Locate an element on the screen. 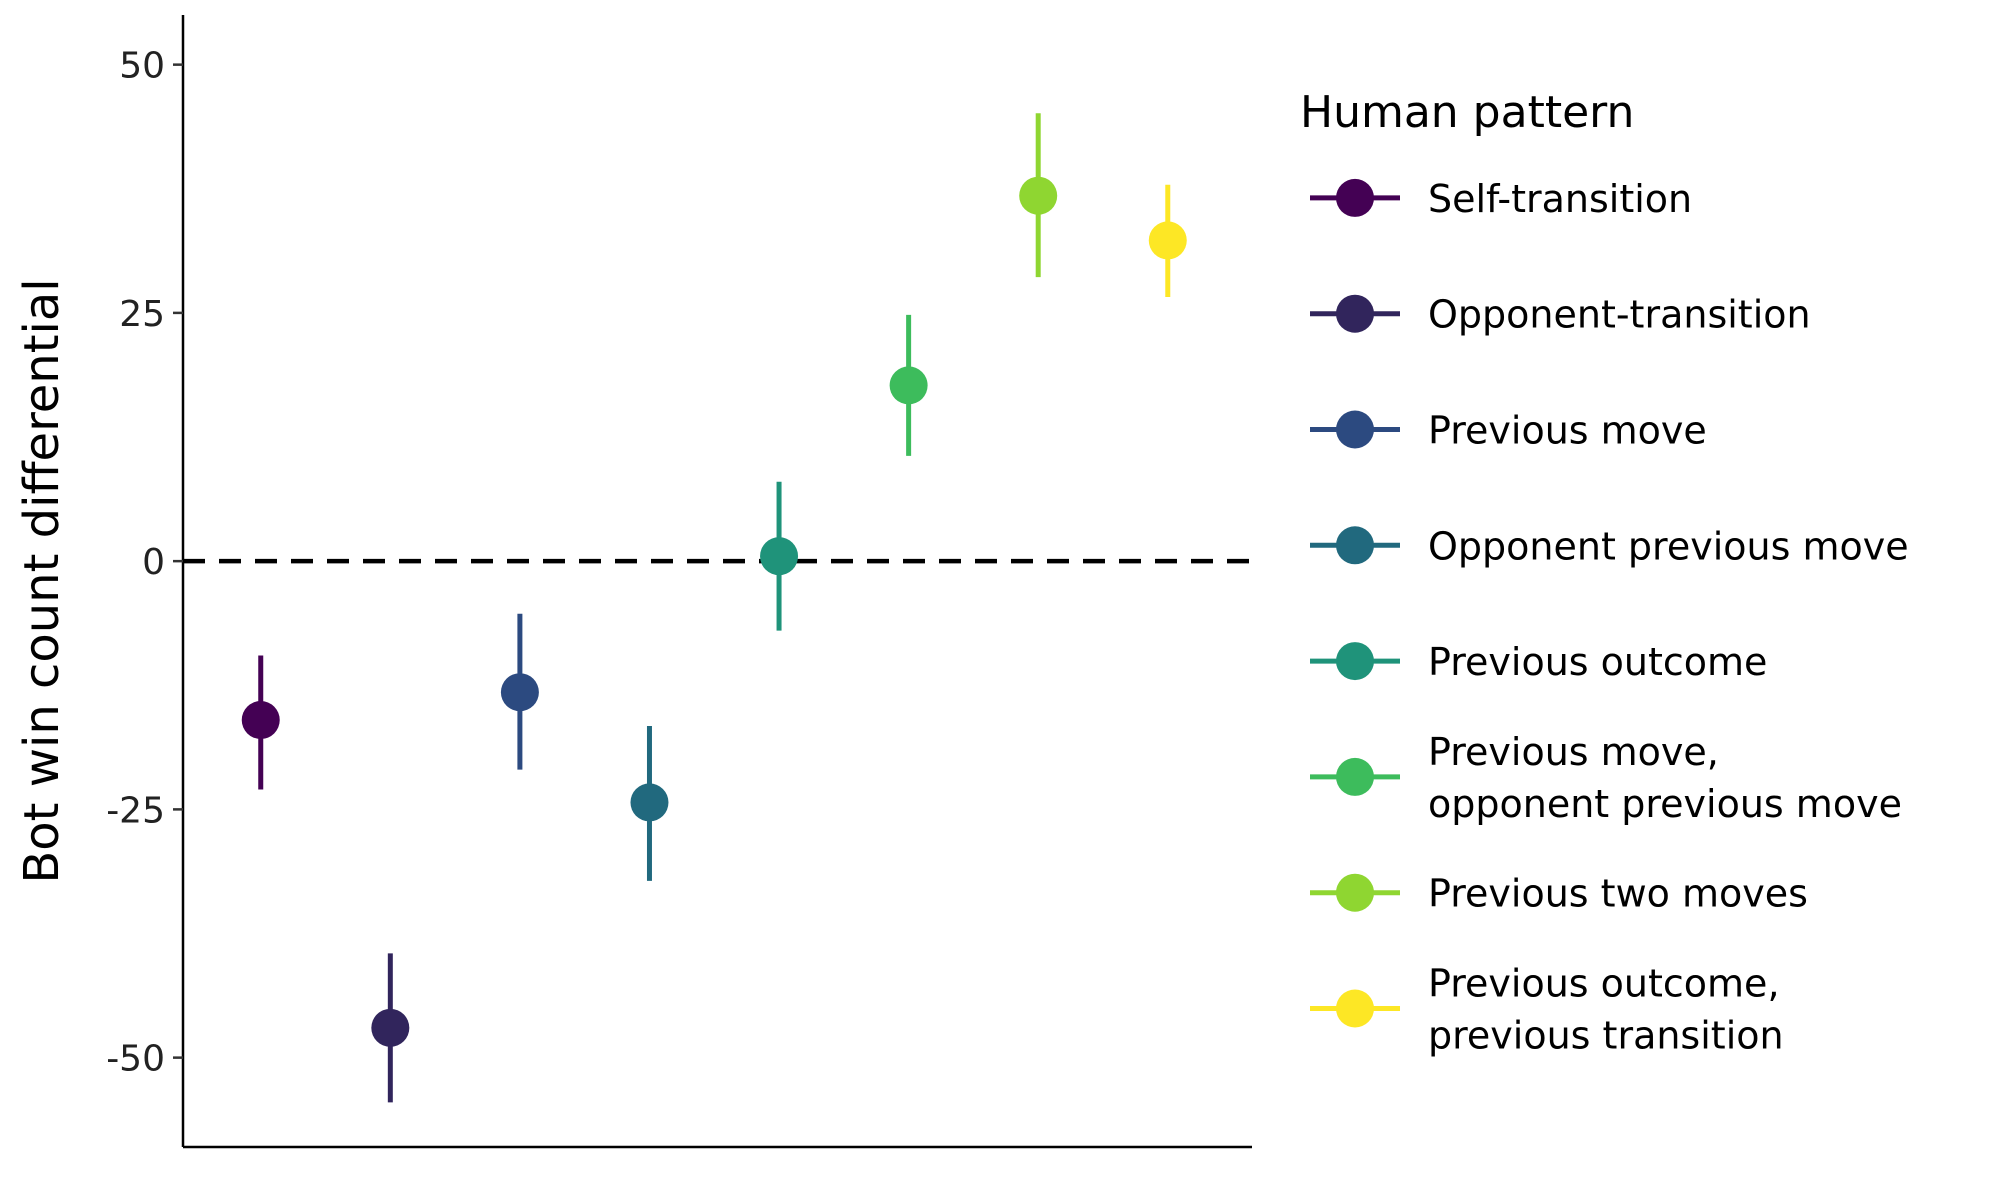 The width and height of the screenshot is (2000, 1200). legend-label: Previous outcome is located at coordinates (1597, 662).